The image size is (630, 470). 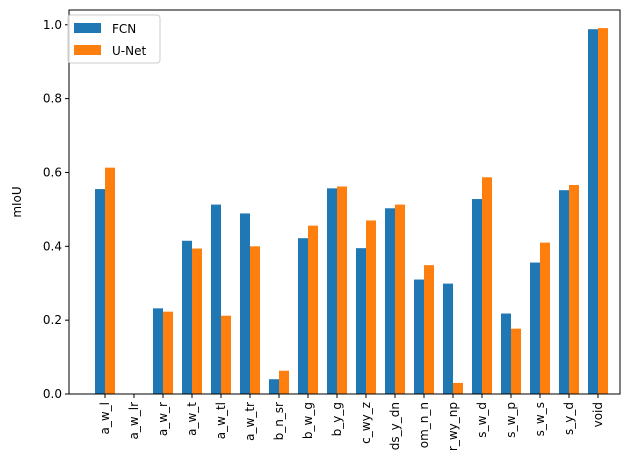 What do you see at coordinates (17, 201) in the screenshot?
I see `y-axis-label: mIoU` at bounding box center [17, 201].